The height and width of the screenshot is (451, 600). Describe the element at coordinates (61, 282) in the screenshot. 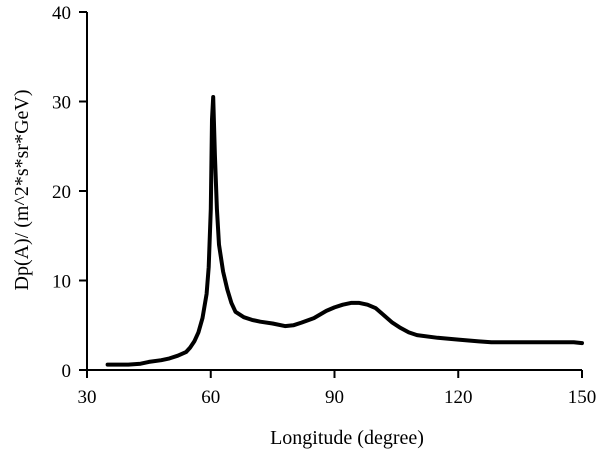

I see `y-tick-label: 10` at that location.